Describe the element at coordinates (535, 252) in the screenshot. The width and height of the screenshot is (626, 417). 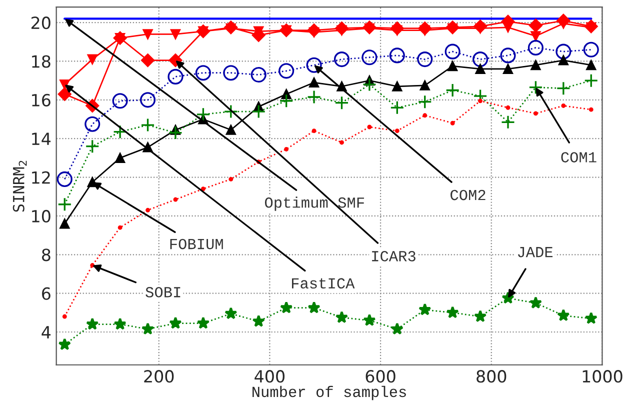
I see `annotation: JADE` at that location.